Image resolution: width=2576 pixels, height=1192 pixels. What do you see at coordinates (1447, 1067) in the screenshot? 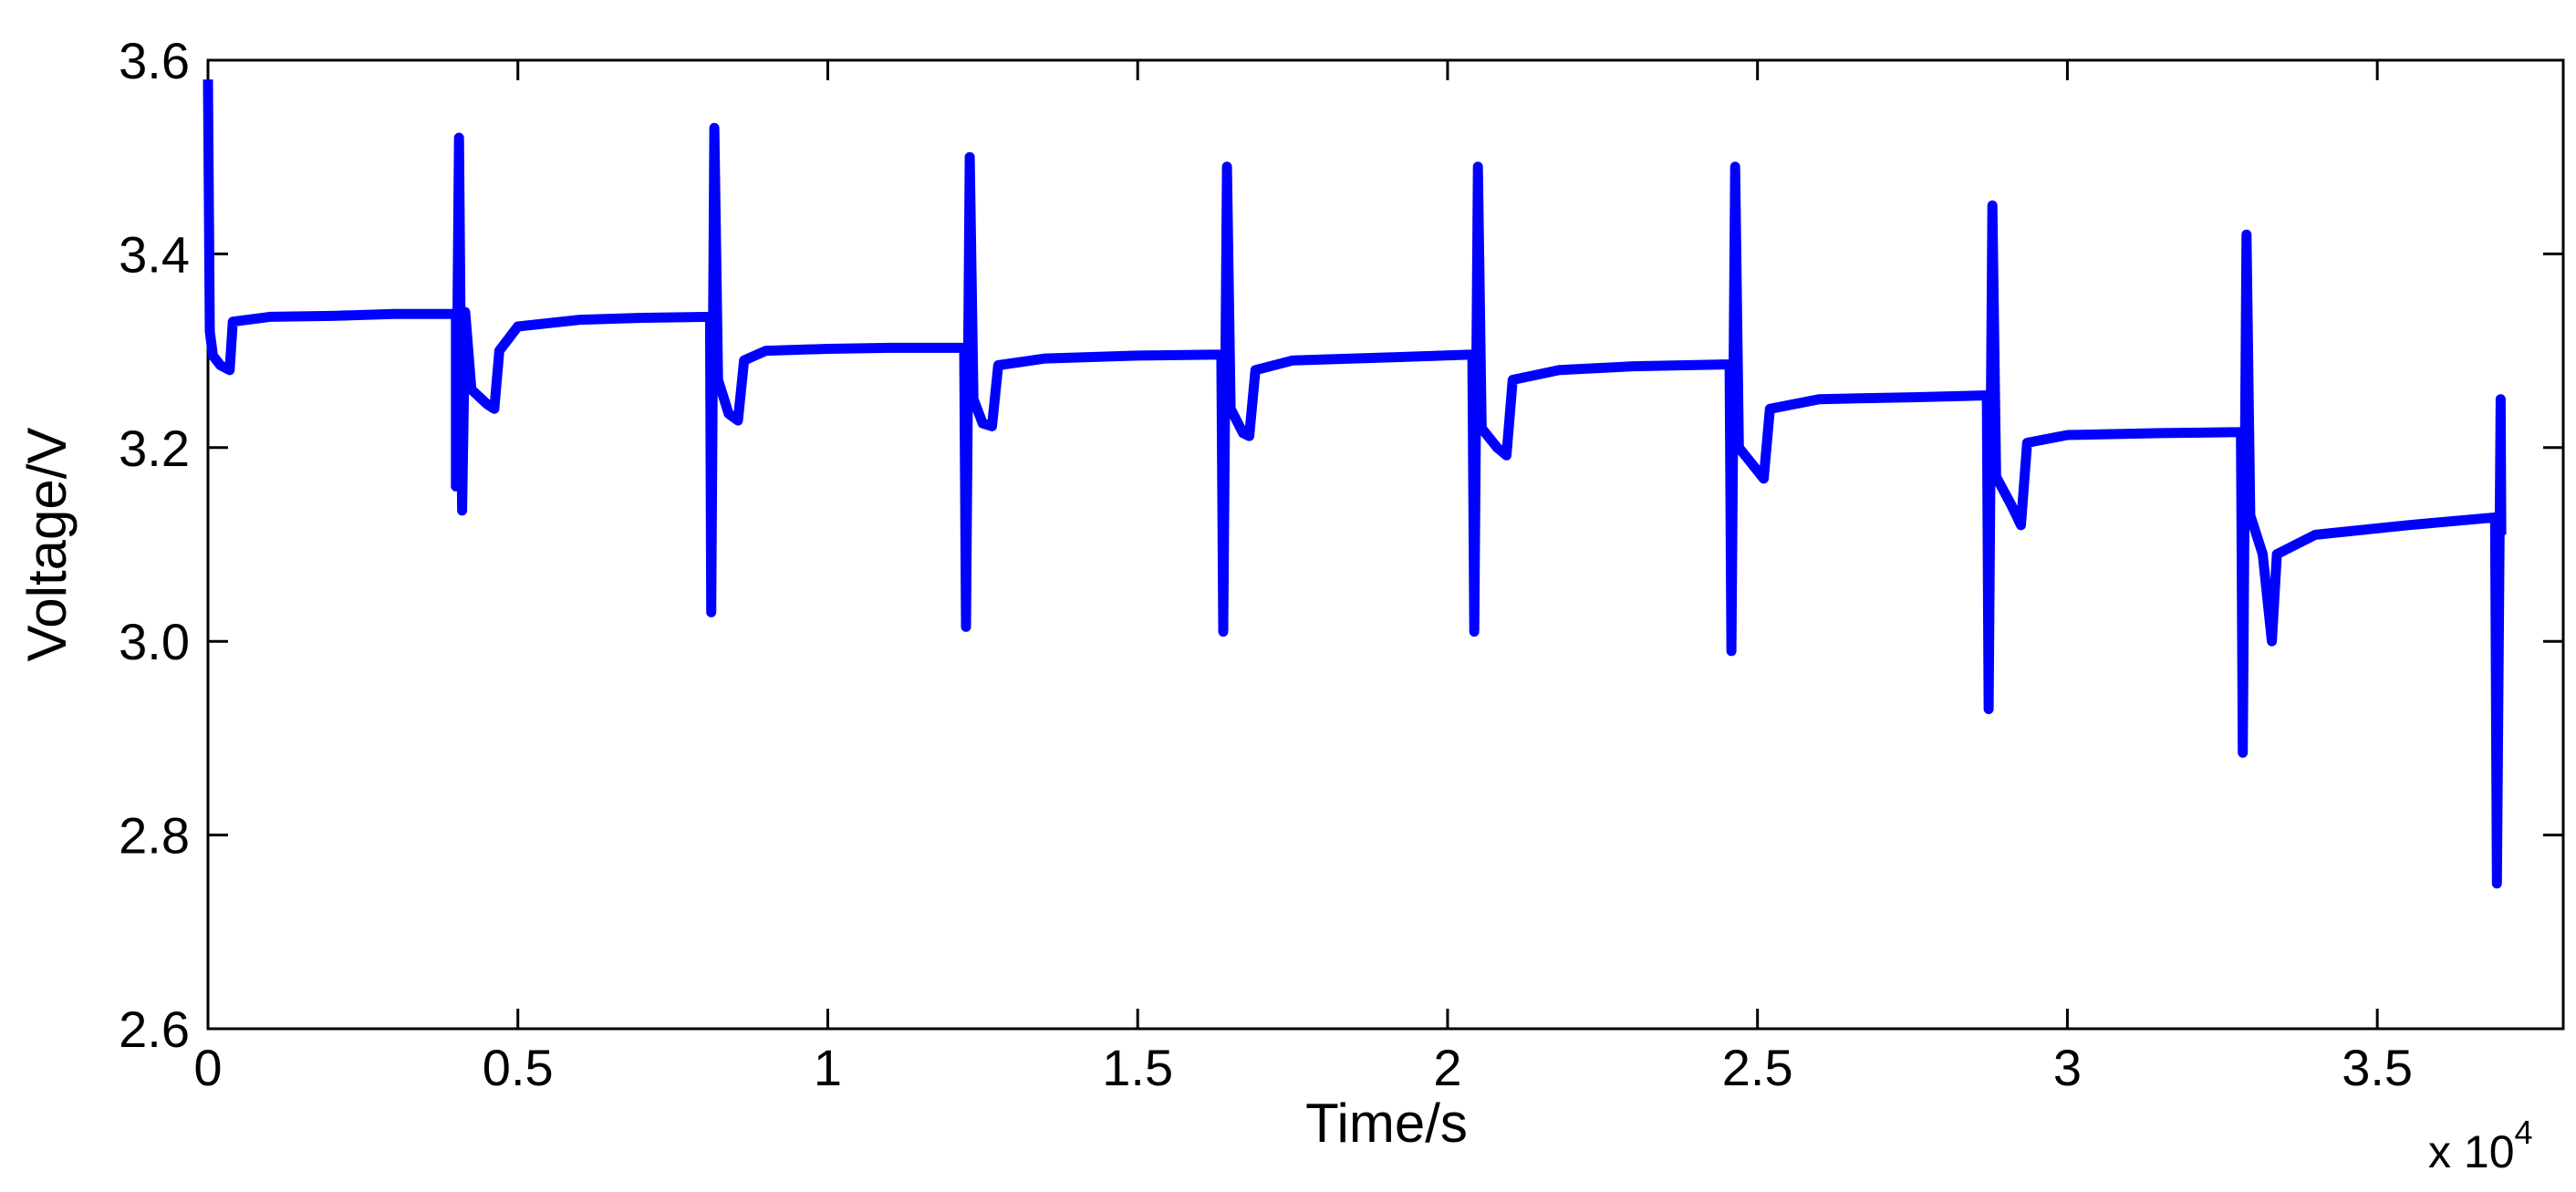
I see `x-tick-label-4: 2` at bounding box center [1447, 1067].